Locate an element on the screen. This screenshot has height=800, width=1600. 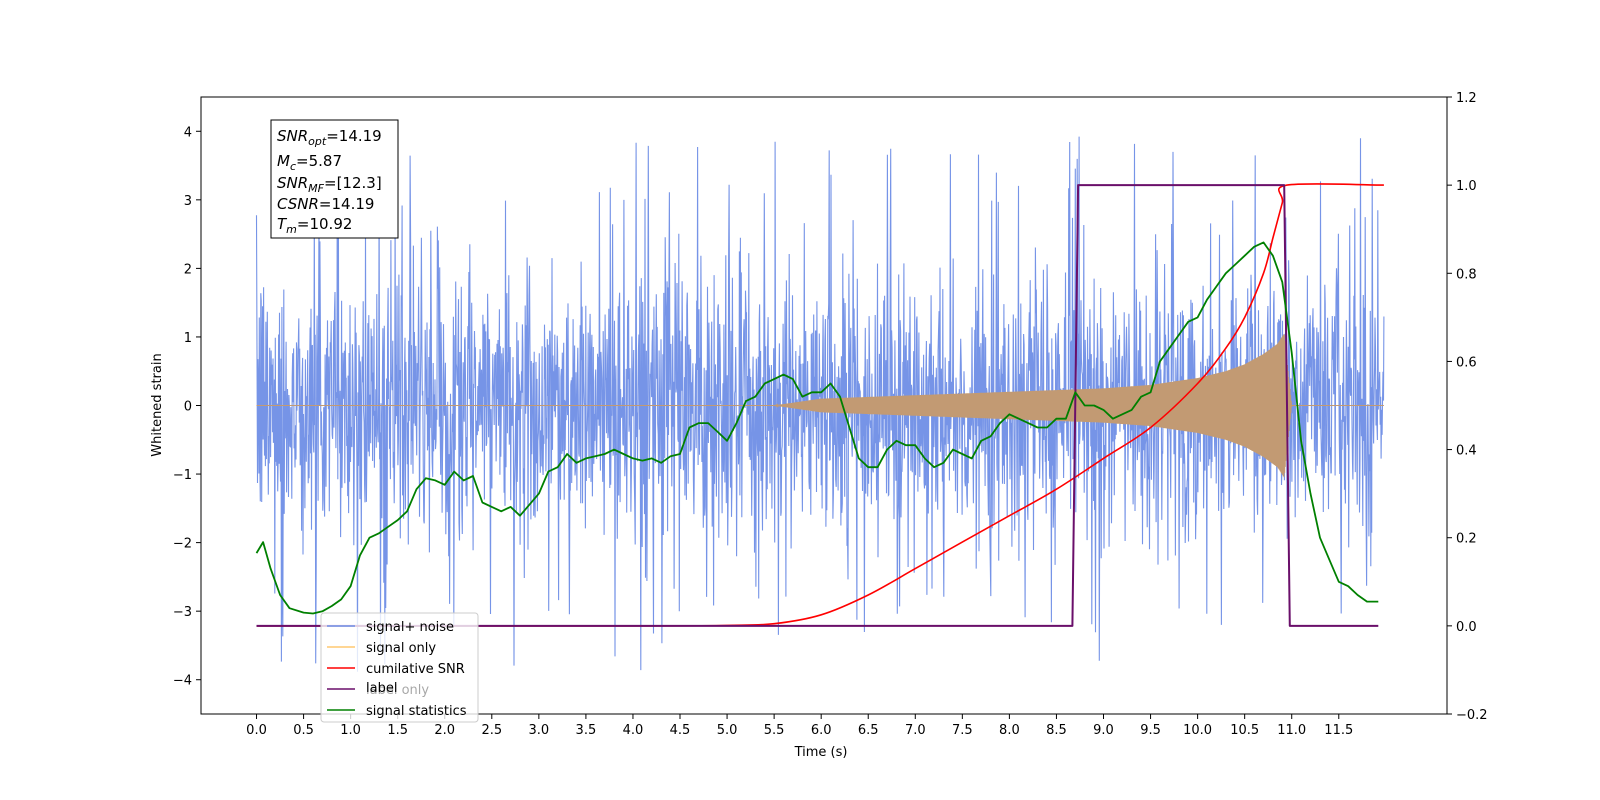
y-tick-label: 0 is located at coordinates (188, 407).